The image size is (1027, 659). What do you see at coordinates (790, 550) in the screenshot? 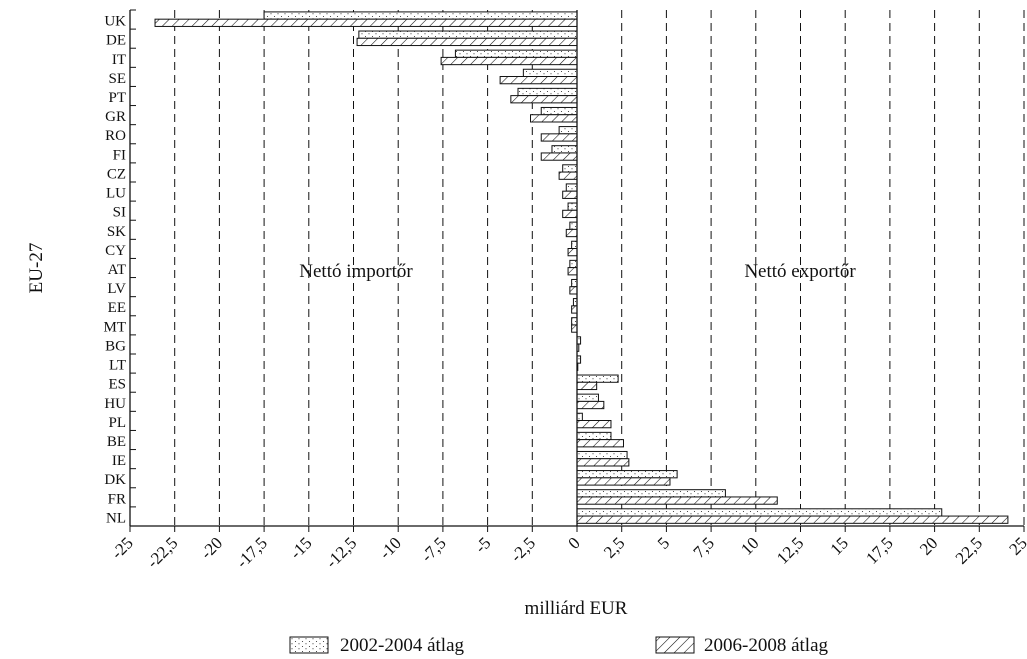
I see `x-tick-label: 12,5` at bounding box center [790, 550].